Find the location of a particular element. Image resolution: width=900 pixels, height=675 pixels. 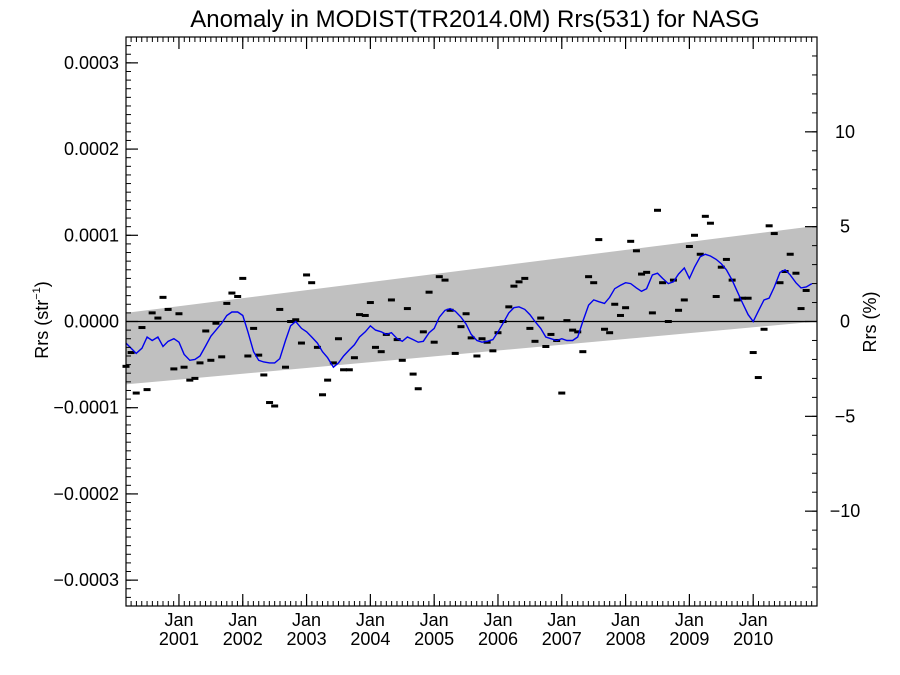

x-tick-year: 2004 is located at coordinates (370, 639).